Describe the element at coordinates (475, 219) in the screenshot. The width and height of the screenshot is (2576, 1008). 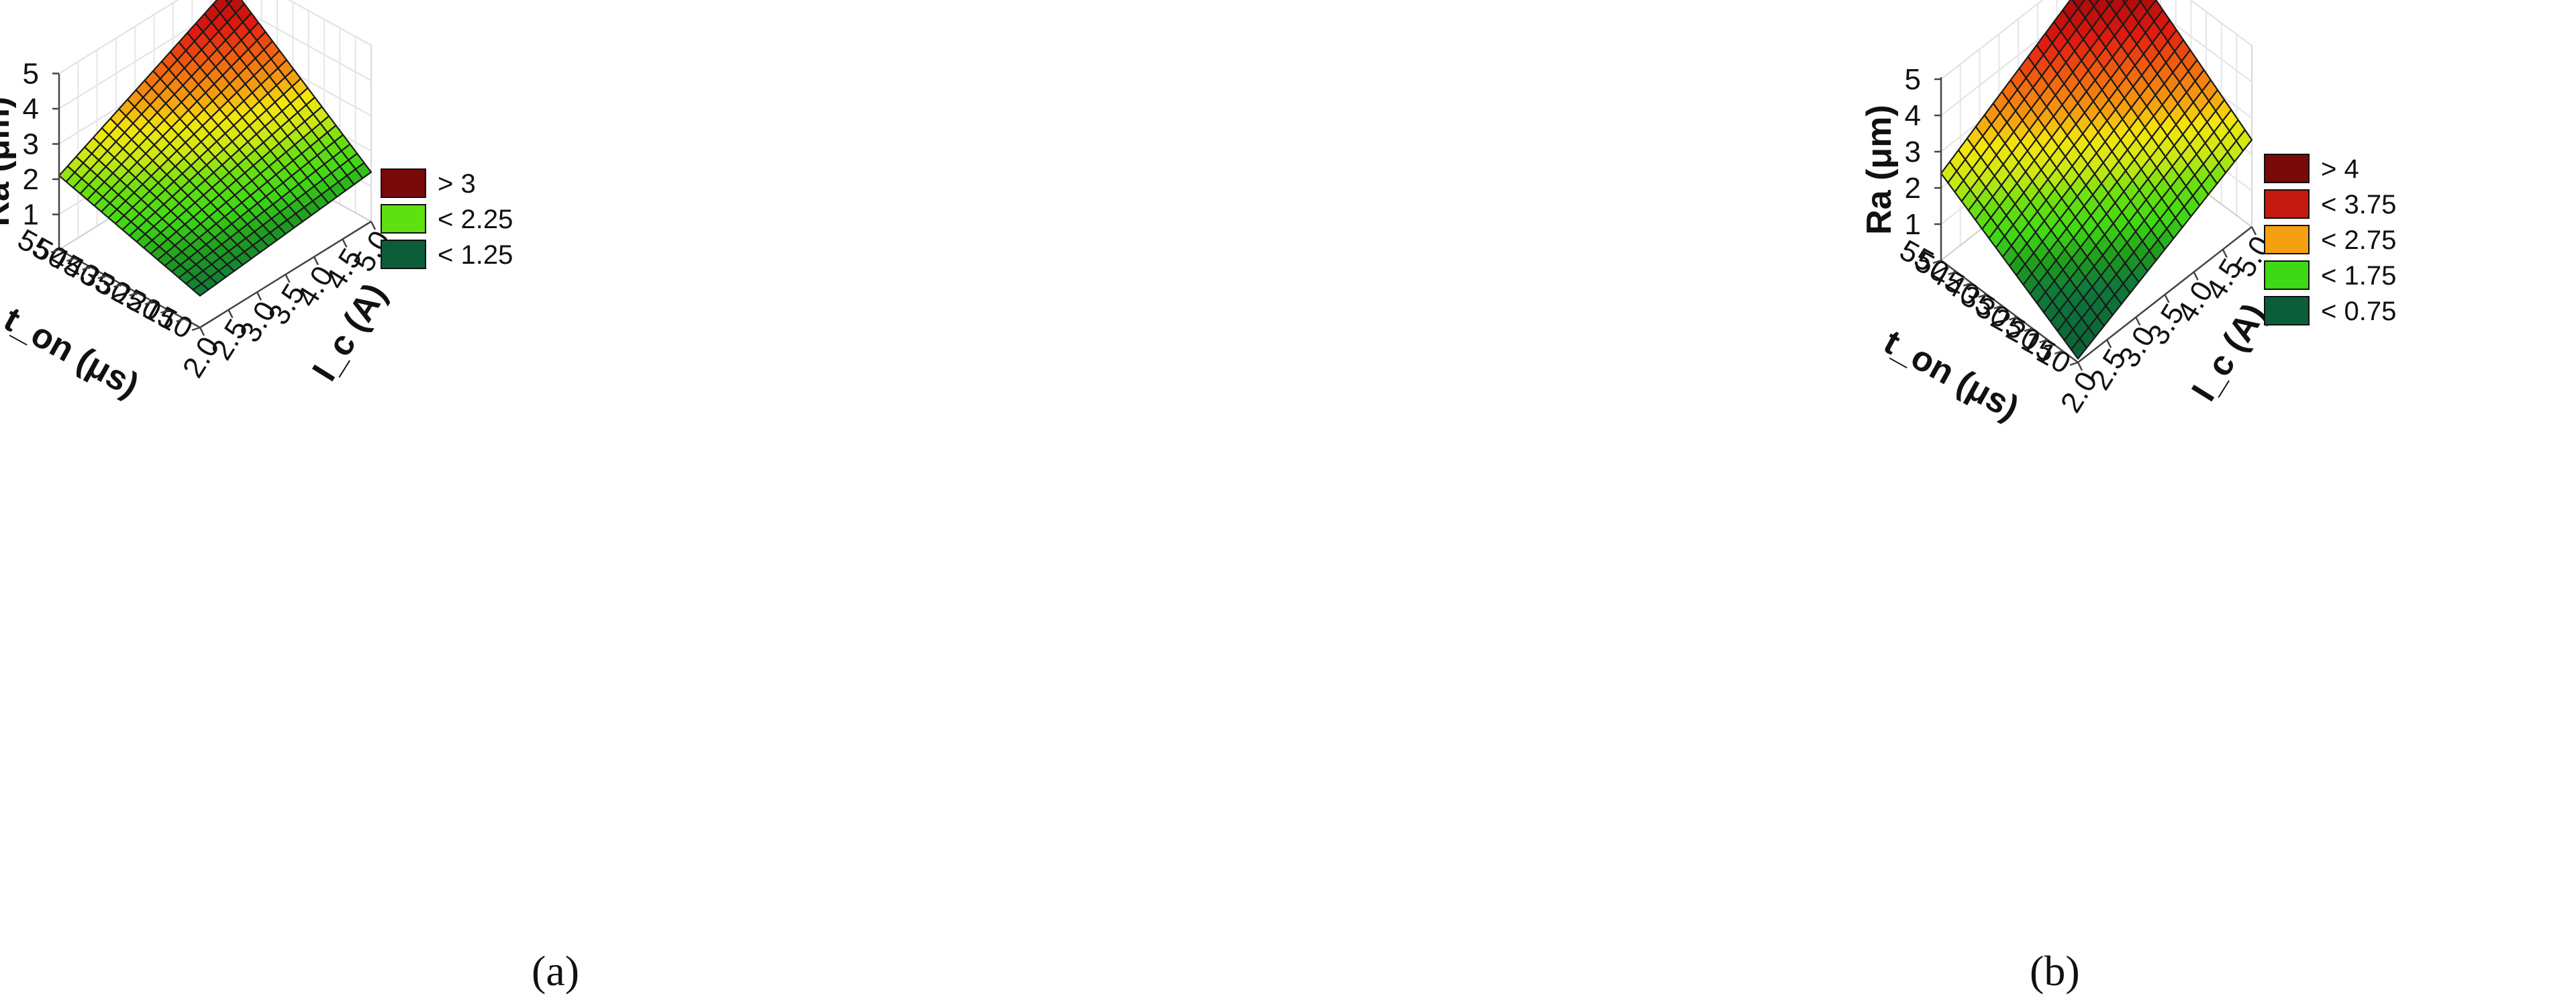
I see `legend-label: < 2.25` at that location.